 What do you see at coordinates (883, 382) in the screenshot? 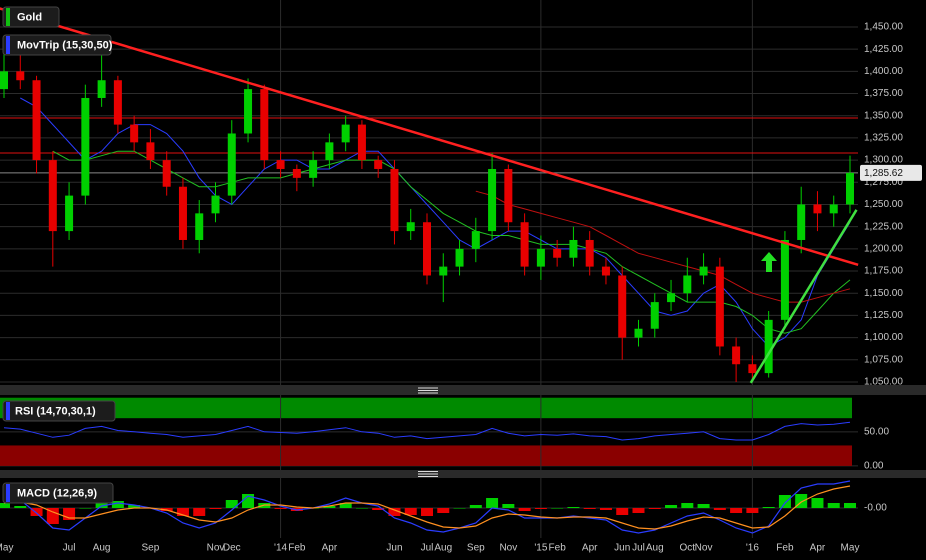
I see `y-tick-label: 1,050.00` at bounding box center [883, 382].